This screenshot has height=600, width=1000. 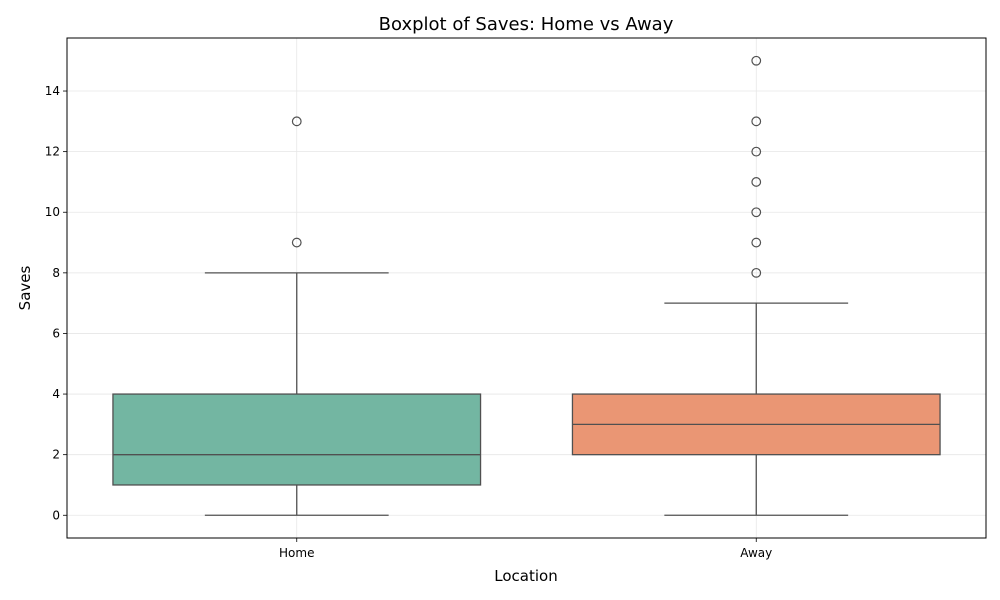 I want to click on y-axis-label: Saves, so click(x=25, y=288).